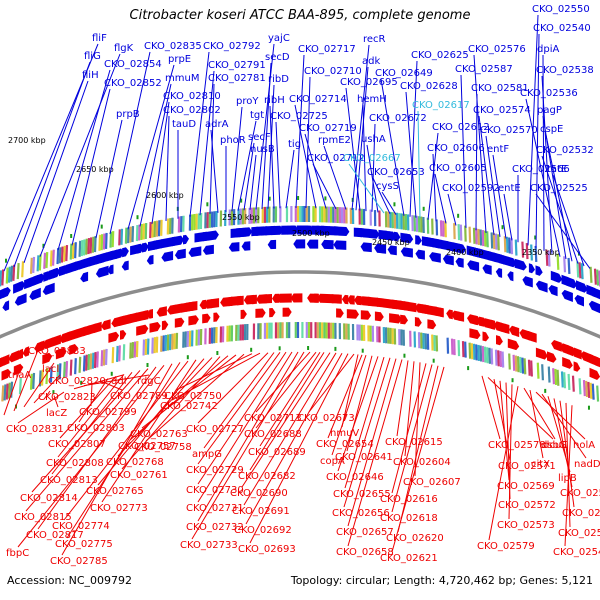 This screenshot has width=600, height=600. I want to click on top-gene-label: CKO_02581, so click(500, 88).